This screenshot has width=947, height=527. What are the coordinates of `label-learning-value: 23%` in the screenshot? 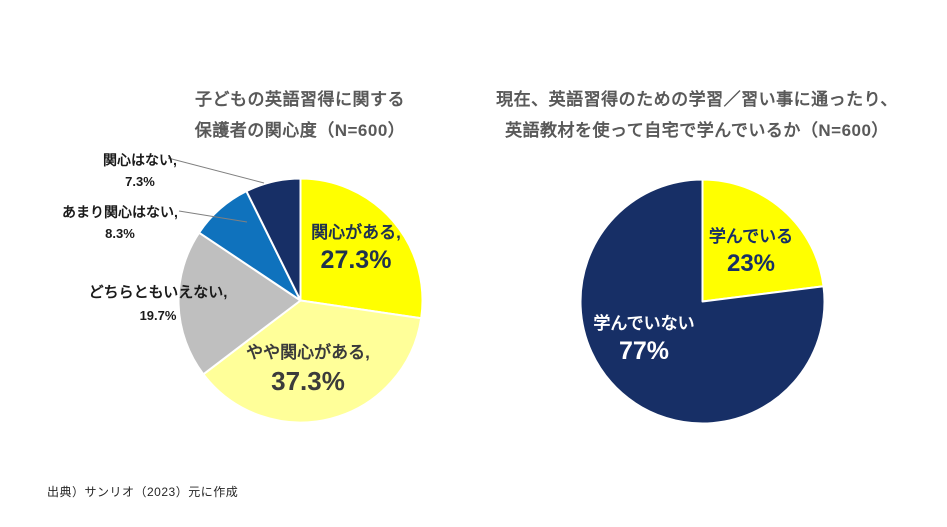 It's located at (751, 263).